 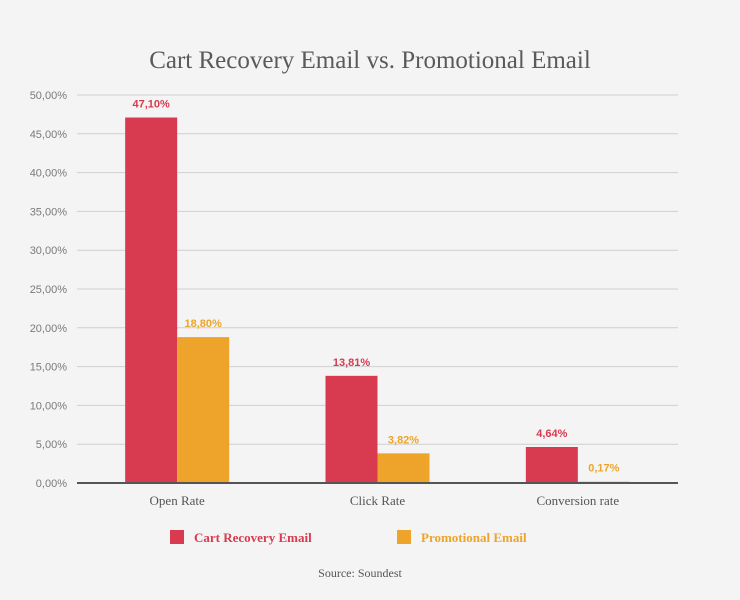 What do you see at coordinates (49, 406) in the screenshot?
I see `y-tick-label: 10,00%` at bounding box center [49, 406].